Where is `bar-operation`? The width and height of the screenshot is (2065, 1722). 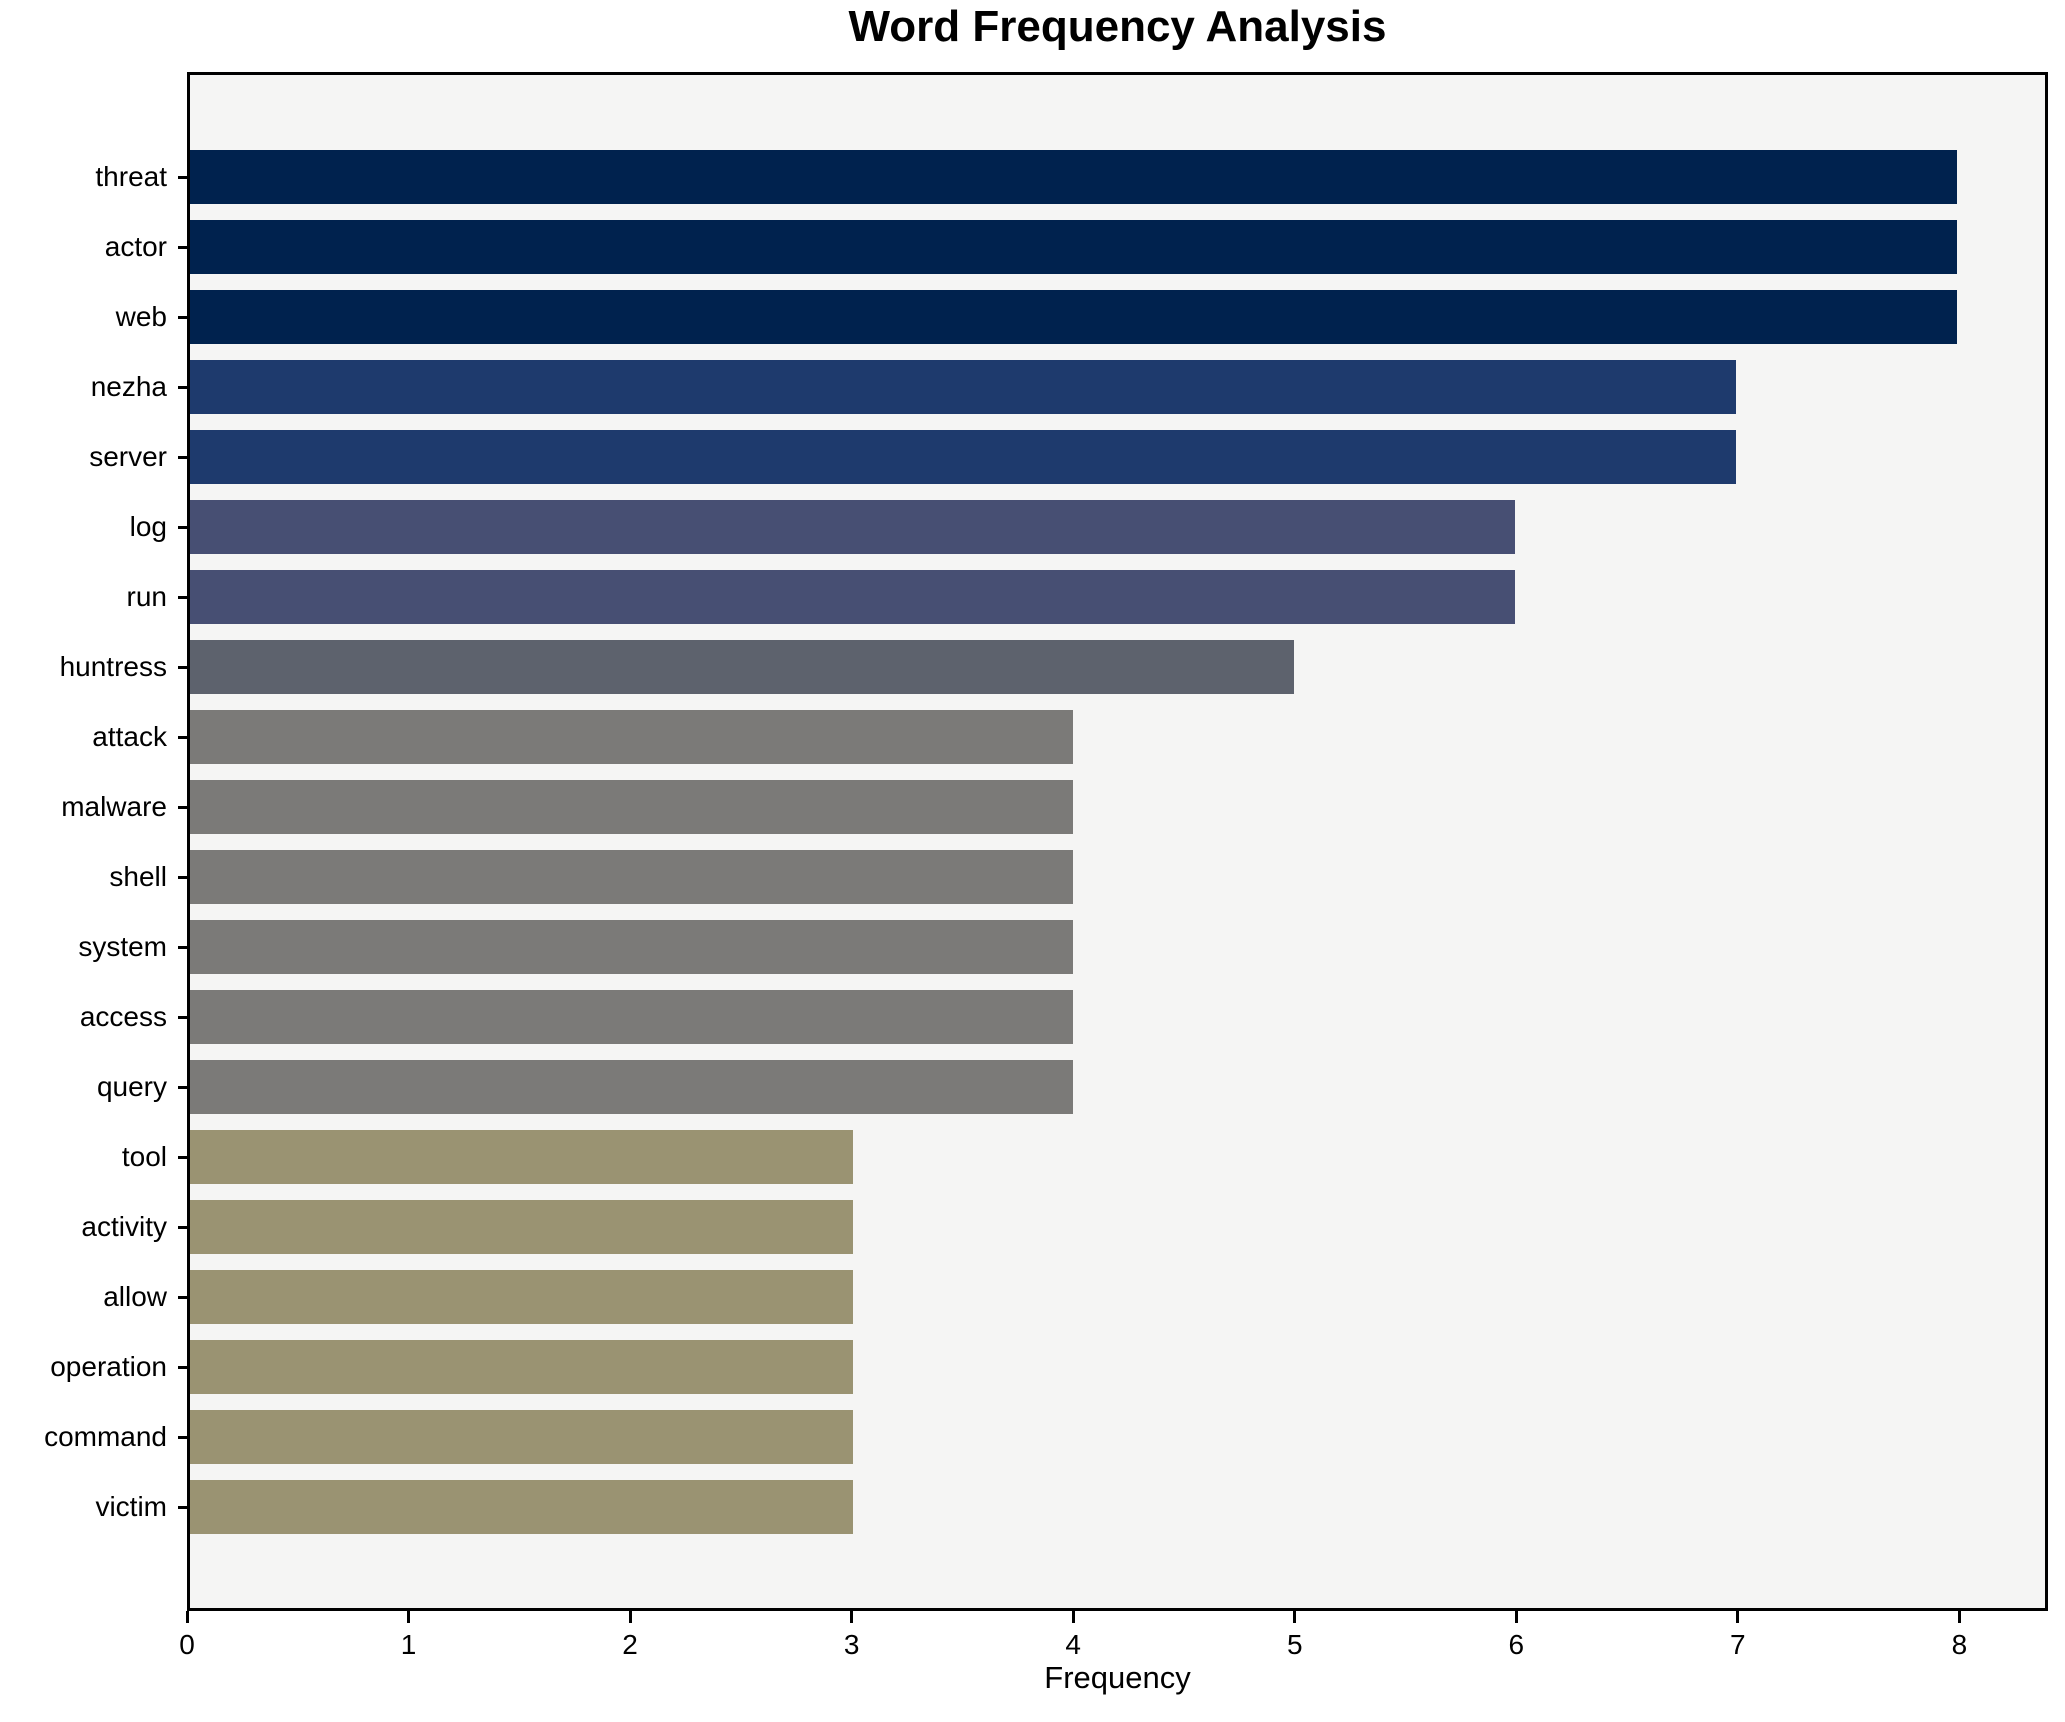
bar-operation is located at coordinates (521, 1367).